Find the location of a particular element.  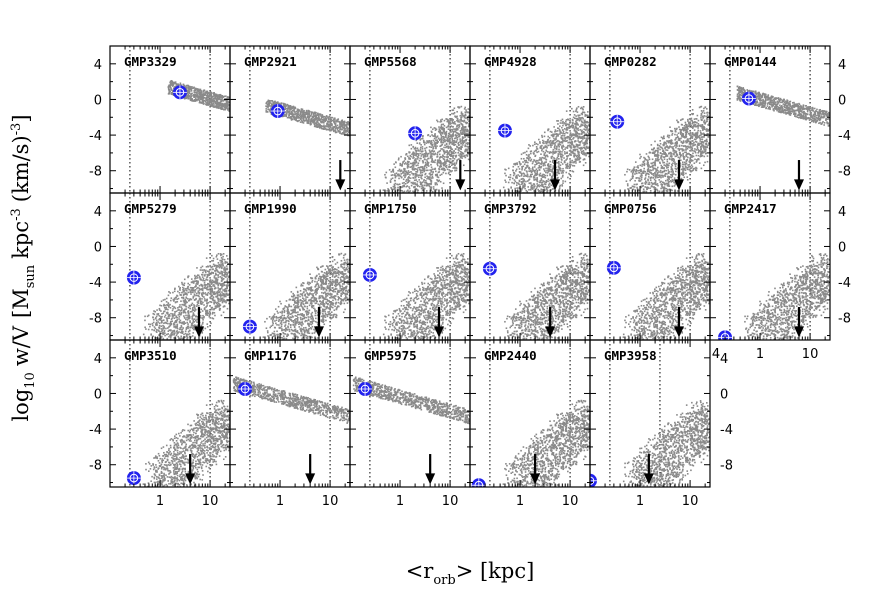

panel-name-label: GMP5568 is located at coordinates (390, 61).